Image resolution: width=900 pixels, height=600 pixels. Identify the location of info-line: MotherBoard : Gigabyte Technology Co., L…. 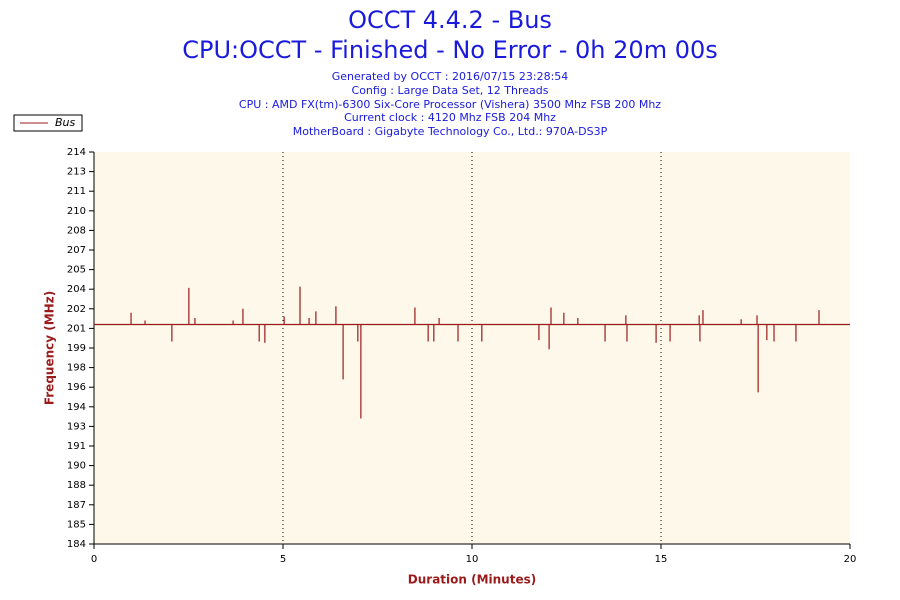
(450, 131).